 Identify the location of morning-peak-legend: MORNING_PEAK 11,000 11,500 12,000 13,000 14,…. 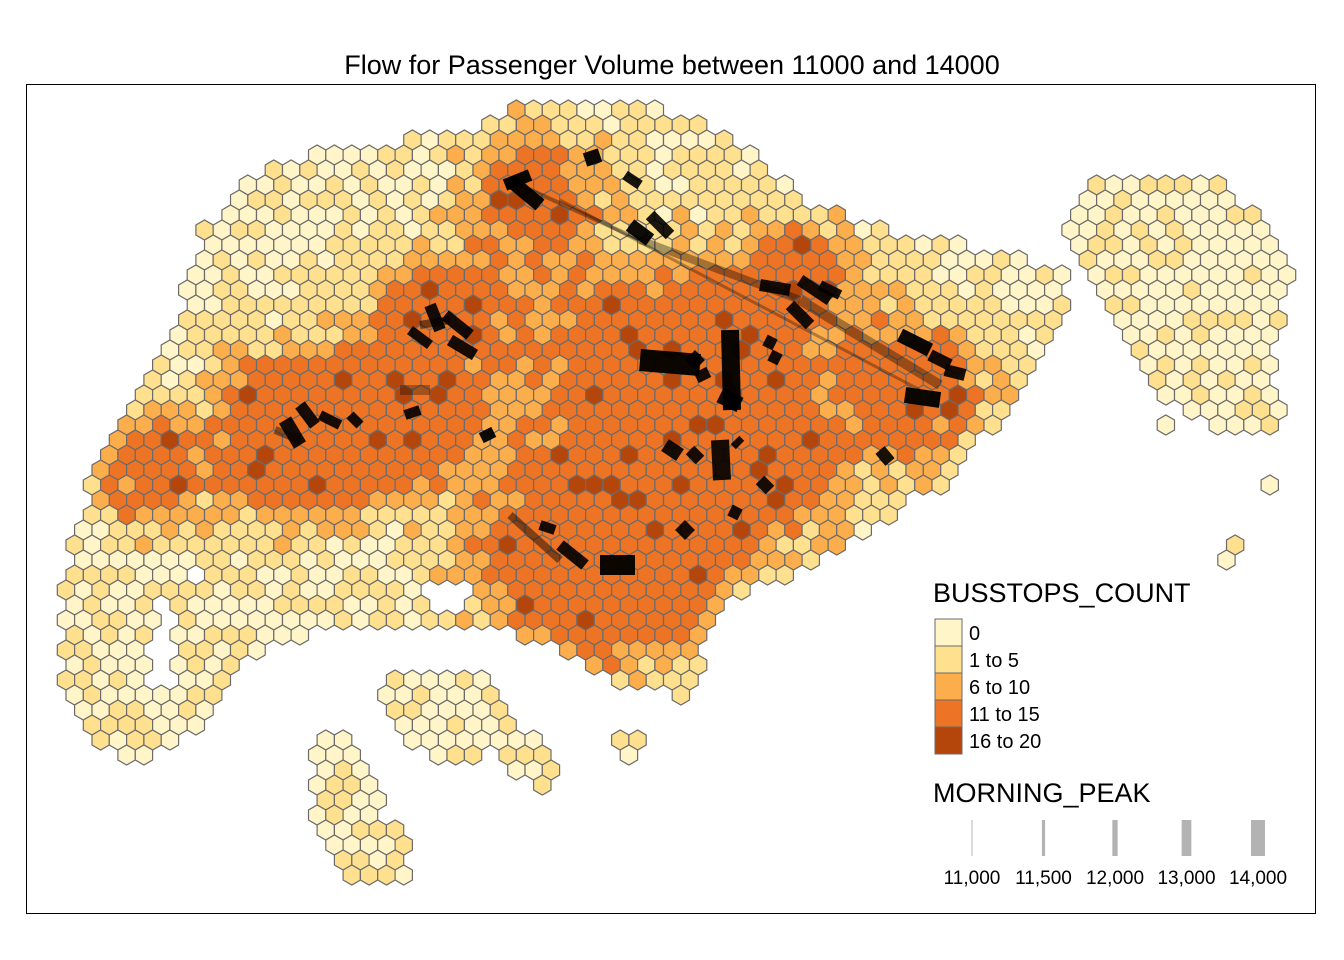
(1110, 833).